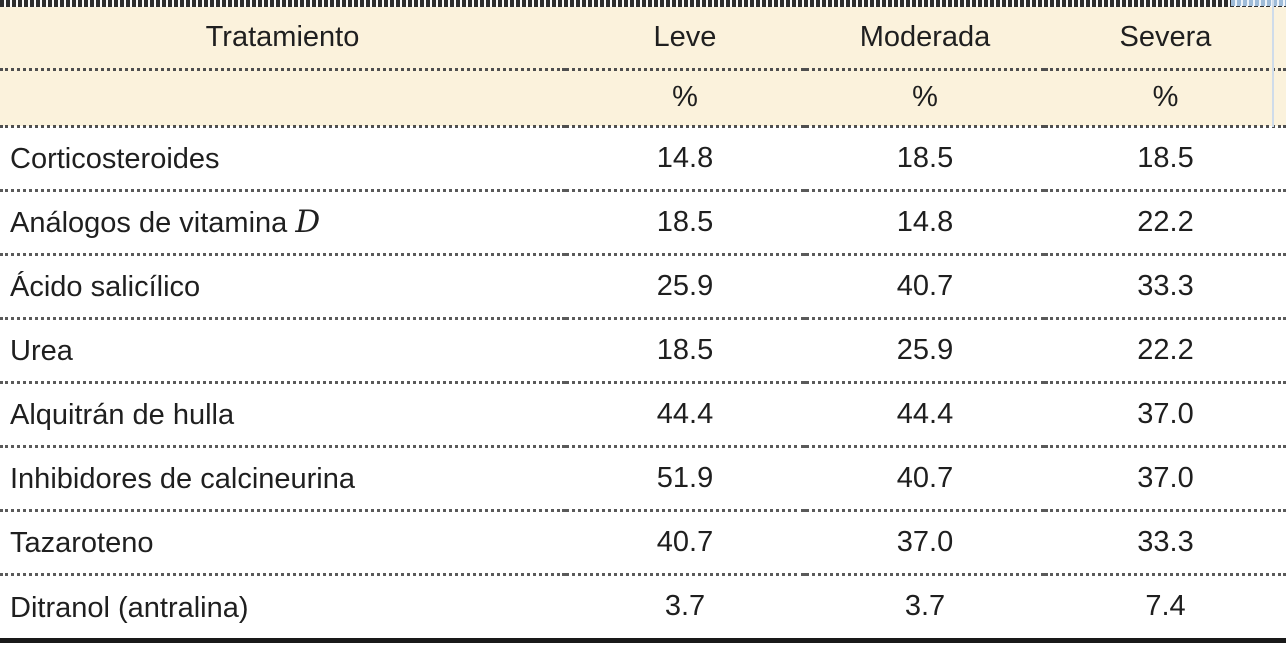 Image resolution: width=1286 pixels, height=648 pixels. What do you see at coordinates (685, 98) in the screenshot?
I see `unit-cell-leve: %` at bounding box center [685, 98].